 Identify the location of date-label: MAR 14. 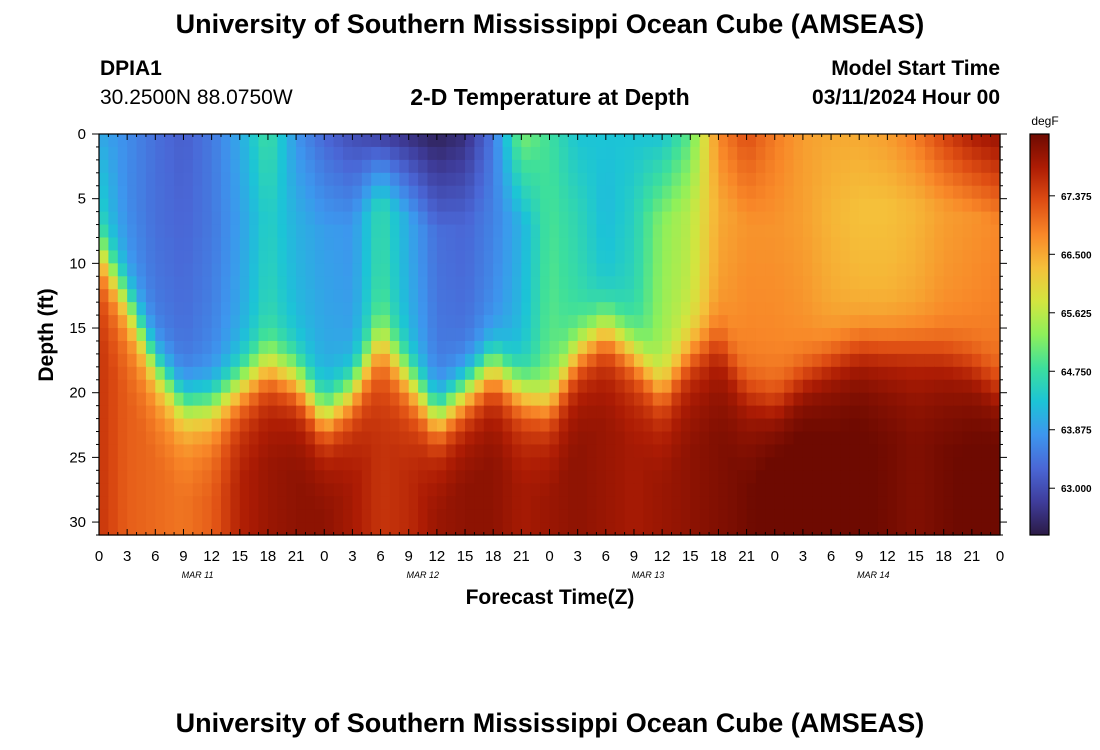
(873, 575).